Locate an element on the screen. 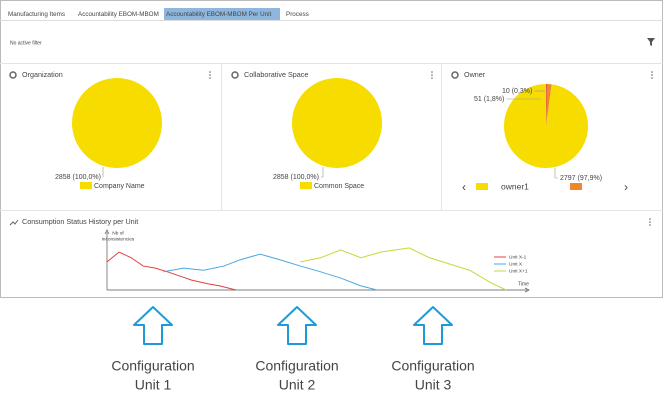  panel-title: Consumption Status History per Unit is located at coordinates (80, 221).